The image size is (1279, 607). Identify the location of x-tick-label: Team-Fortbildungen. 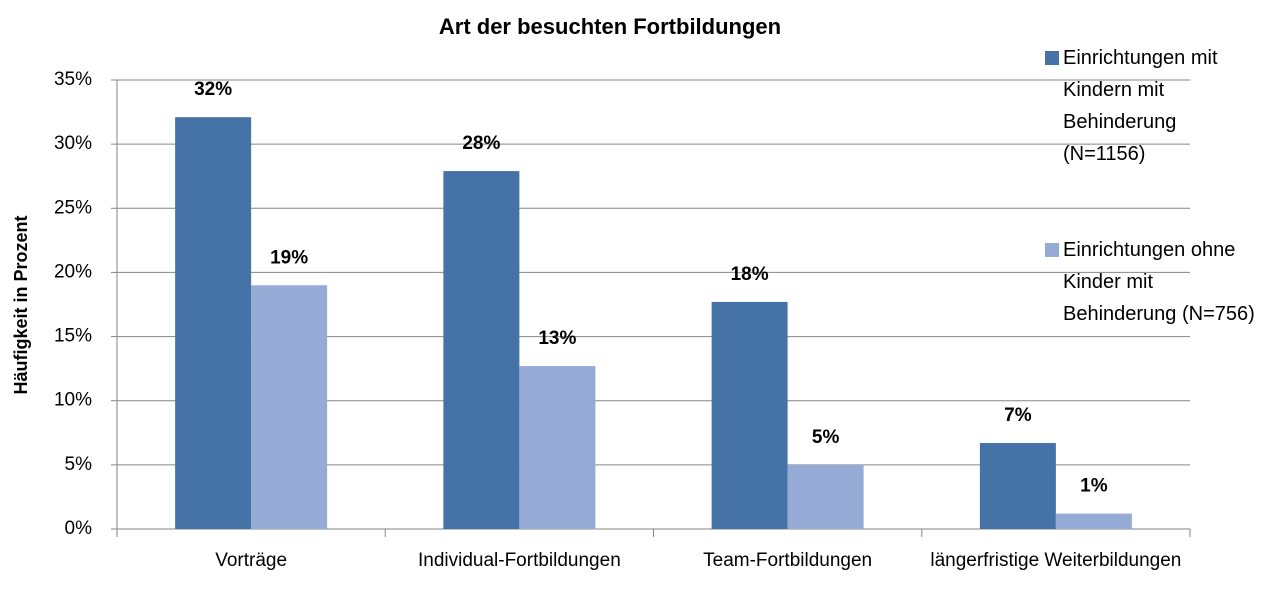
(788, 560).